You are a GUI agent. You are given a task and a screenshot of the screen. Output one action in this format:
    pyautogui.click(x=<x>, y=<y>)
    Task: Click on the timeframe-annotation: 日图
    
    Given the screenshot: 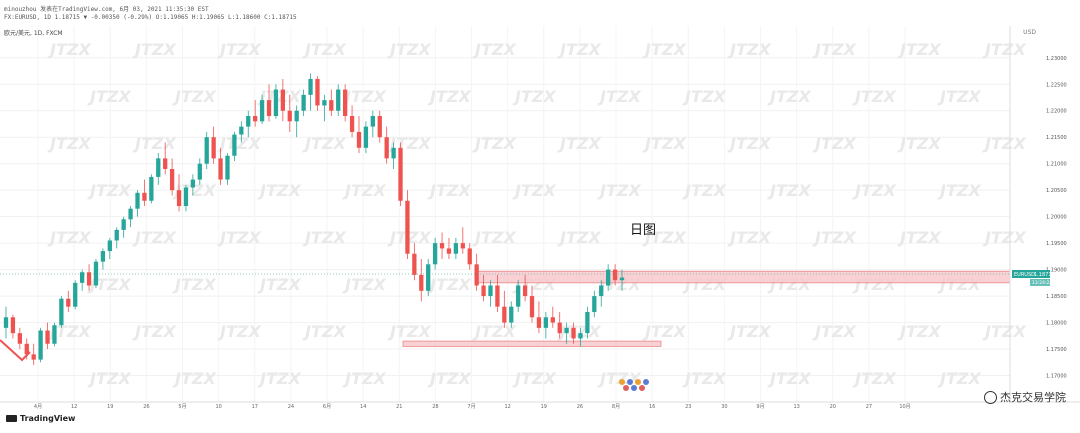 What is the action you would take?
    pyautogui.click(x=643, y=230)
    